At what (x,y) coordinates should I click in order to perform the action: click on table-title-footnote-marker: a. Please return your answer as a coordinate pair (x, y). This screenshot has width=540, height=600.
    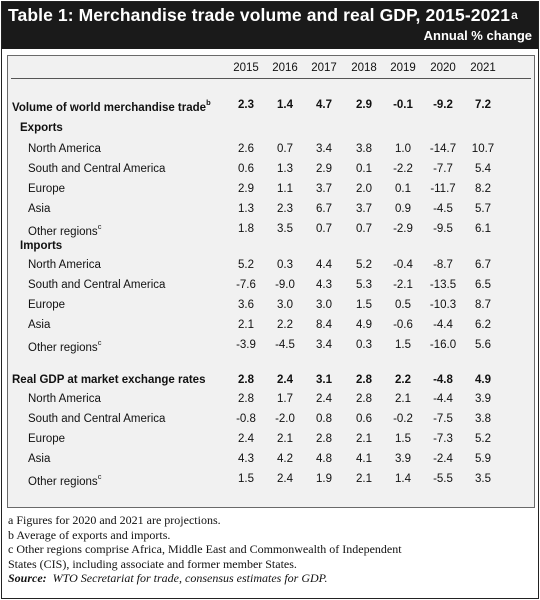
    Looking at the image, I should click on (514, 15).